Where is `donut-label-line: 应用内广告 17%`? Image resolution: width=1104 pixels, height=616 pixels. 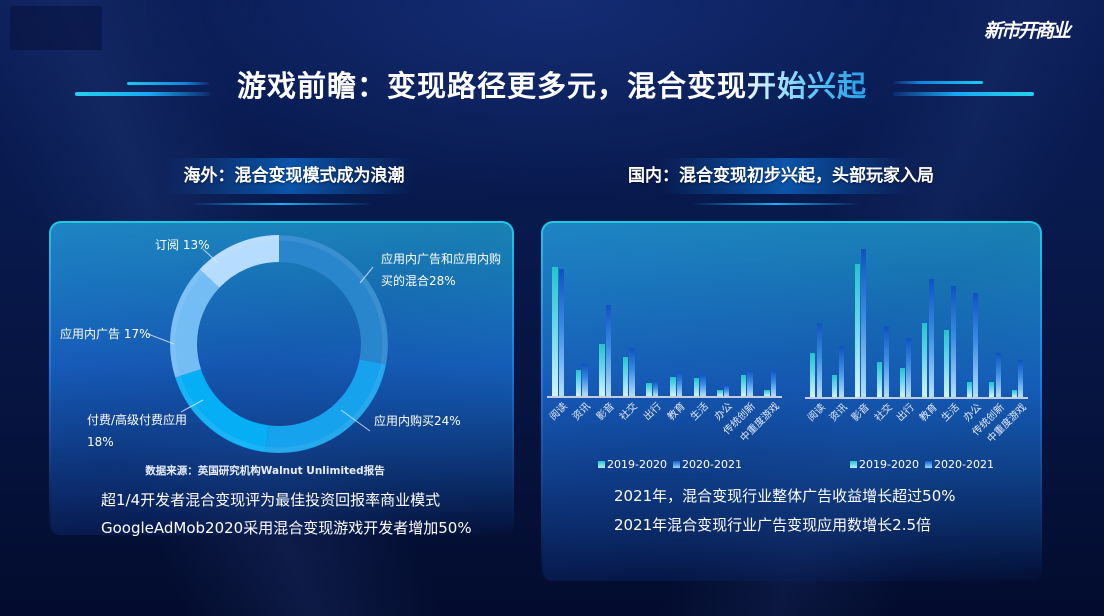
donut-label-line: 应用内广告 17% is located at coordinates (105, 334).